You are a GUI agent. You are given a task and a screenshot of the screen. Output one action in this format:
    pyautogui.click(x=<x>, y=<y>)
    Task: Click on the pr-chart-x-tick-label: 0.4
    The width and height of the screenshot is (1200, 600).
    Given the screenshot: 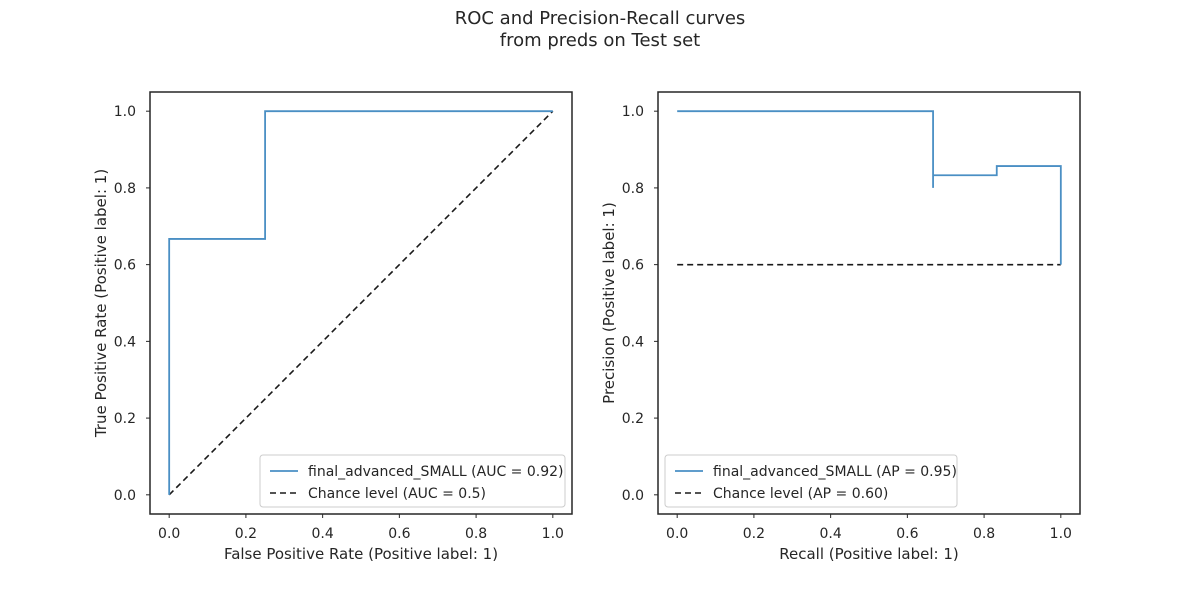 What is the action you would take?
    pyautogui.click(x=831, y=534)
    